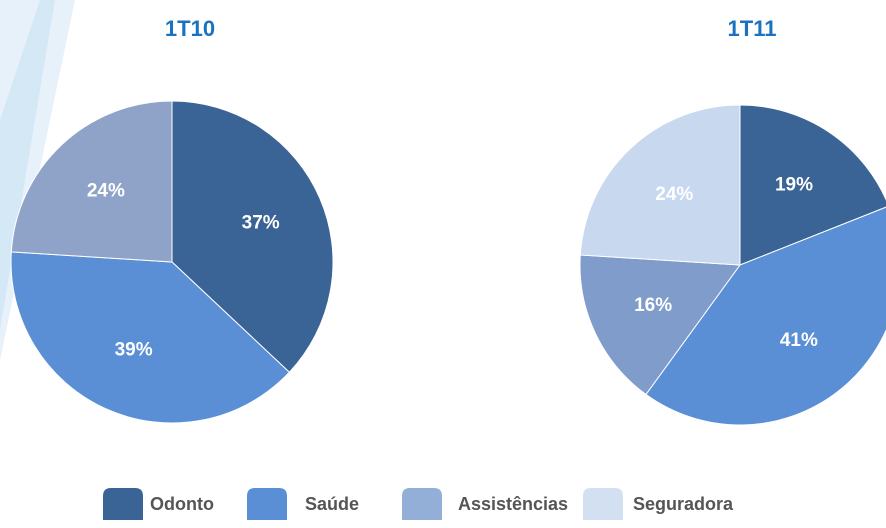 The height and width of the screenshot is (528, 886). Describe the element at coordinates (653, 305) in the screenshot. I see `slice-label: 16%` at that location.